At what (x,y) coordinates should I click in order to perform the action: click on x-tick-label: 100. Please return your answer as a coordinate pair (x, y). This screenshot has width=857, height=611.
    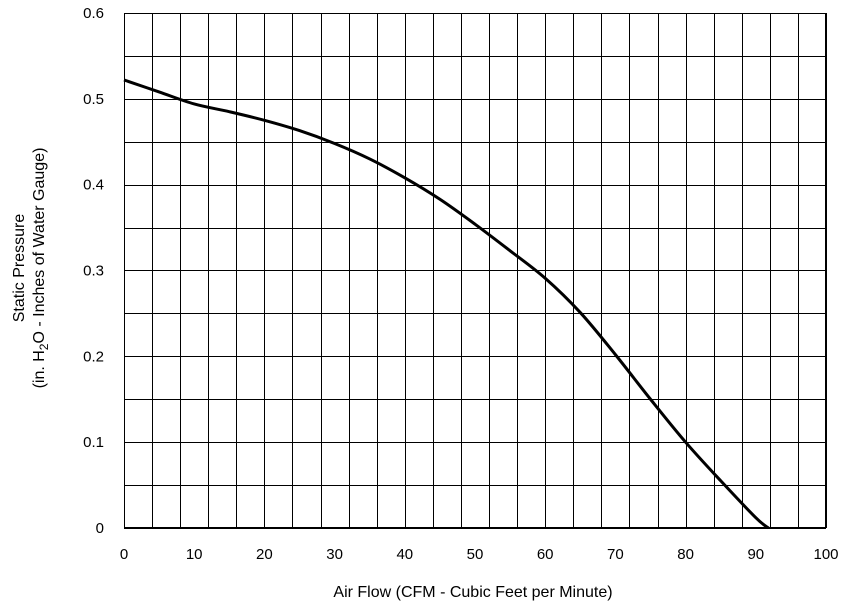
    Looking at the image, I should click on (825, 554).